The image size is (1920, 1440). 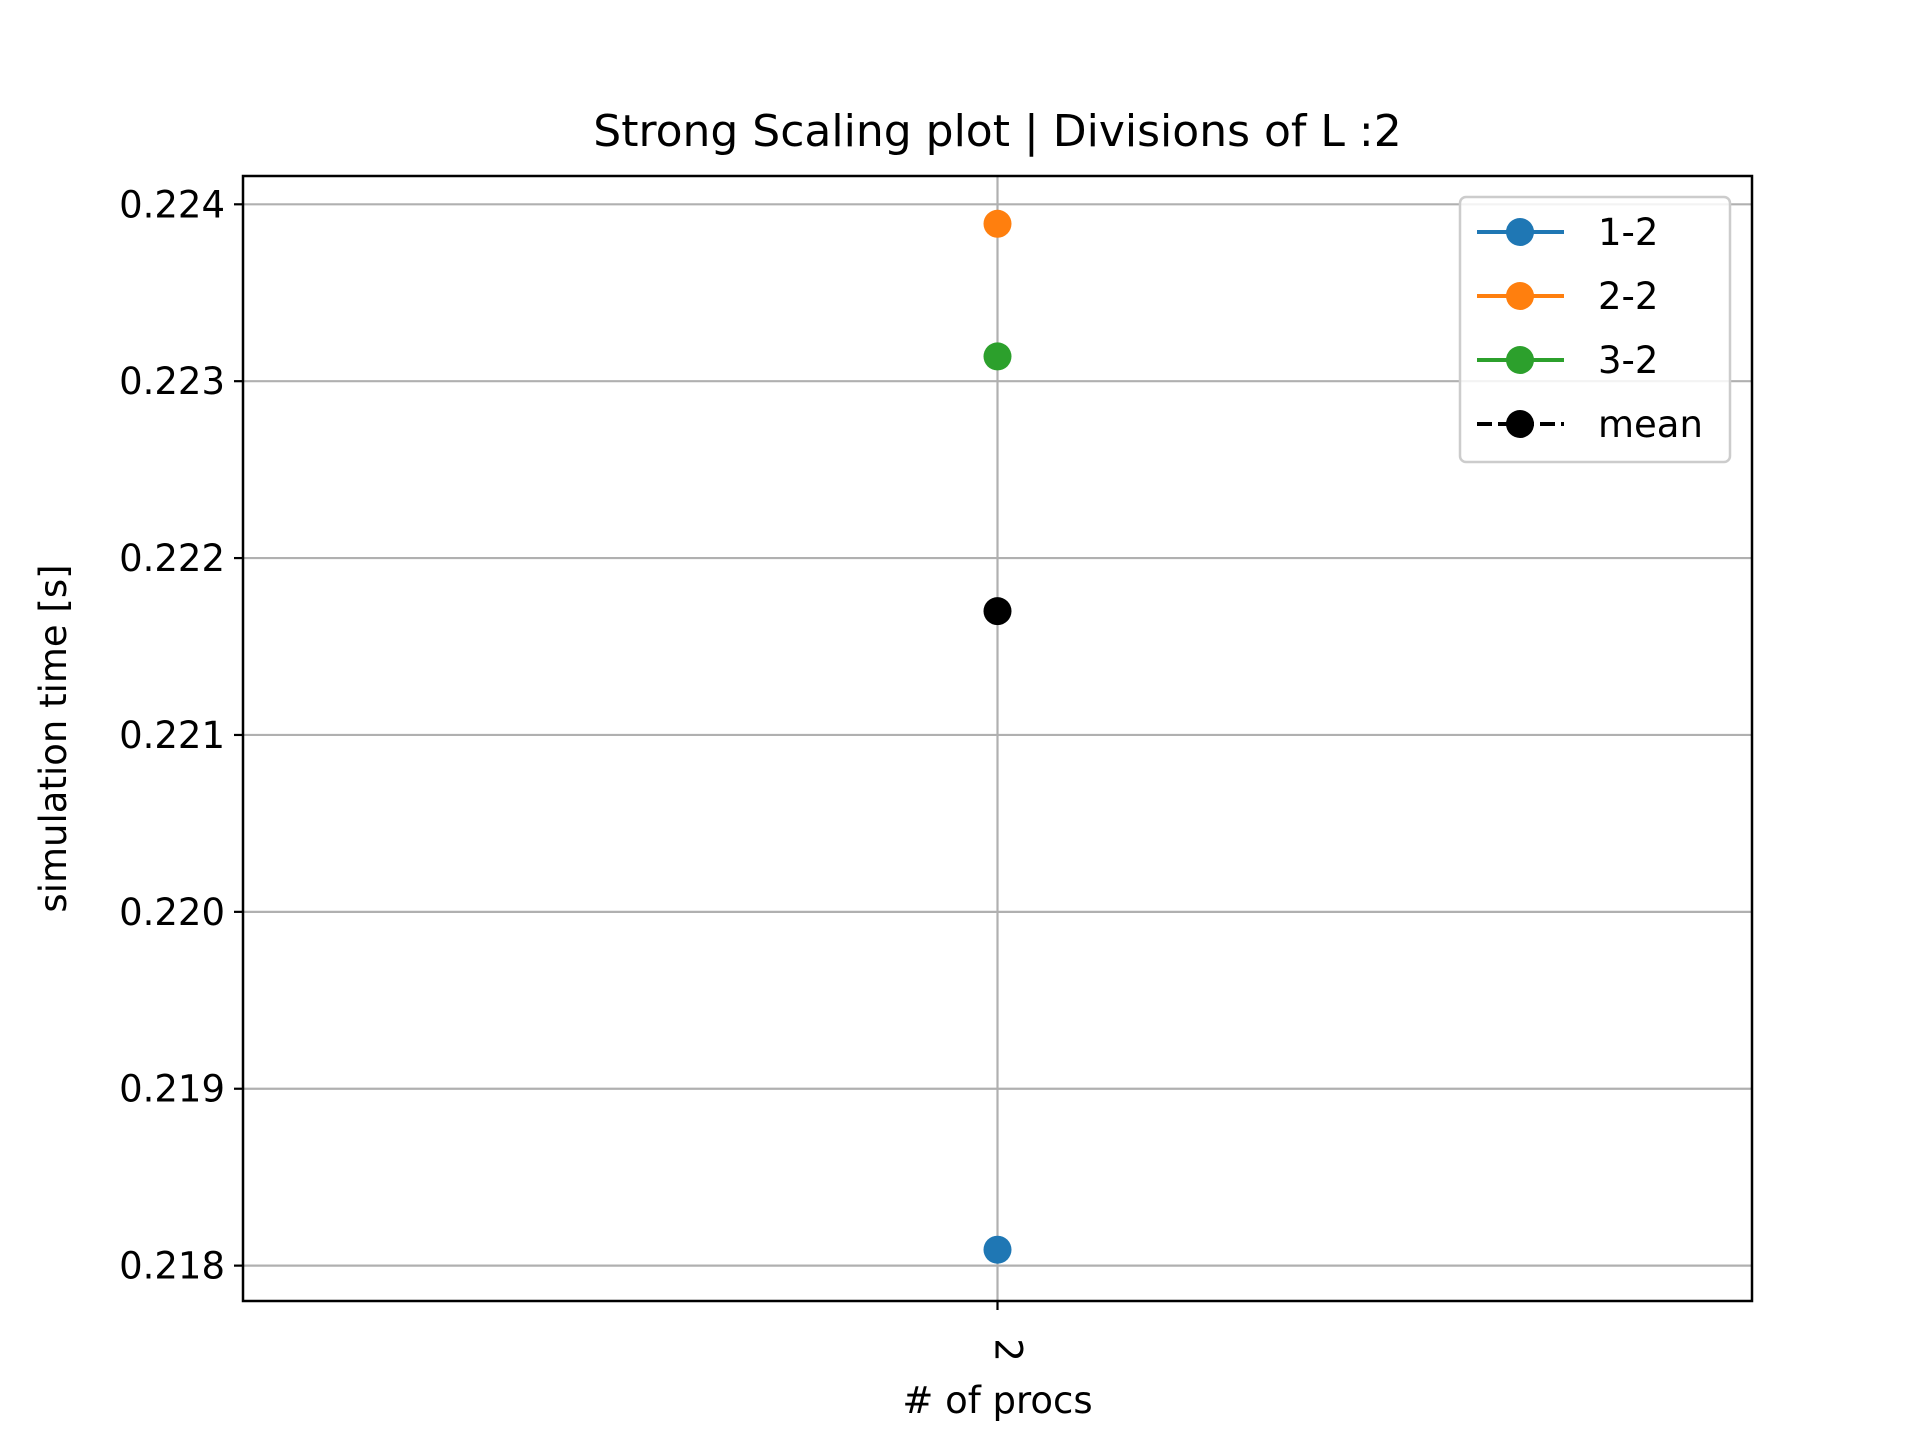 I want to click on y-tick-label: 0.218, so click(x=172, y=1266).